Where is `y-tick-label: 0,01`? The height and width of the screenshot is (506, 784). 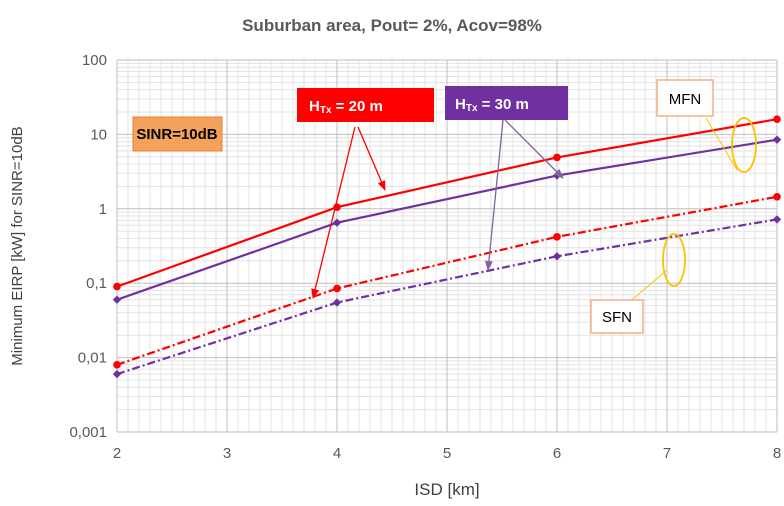
y-tick-label: 0,01 is located at coordinates (92, 358).